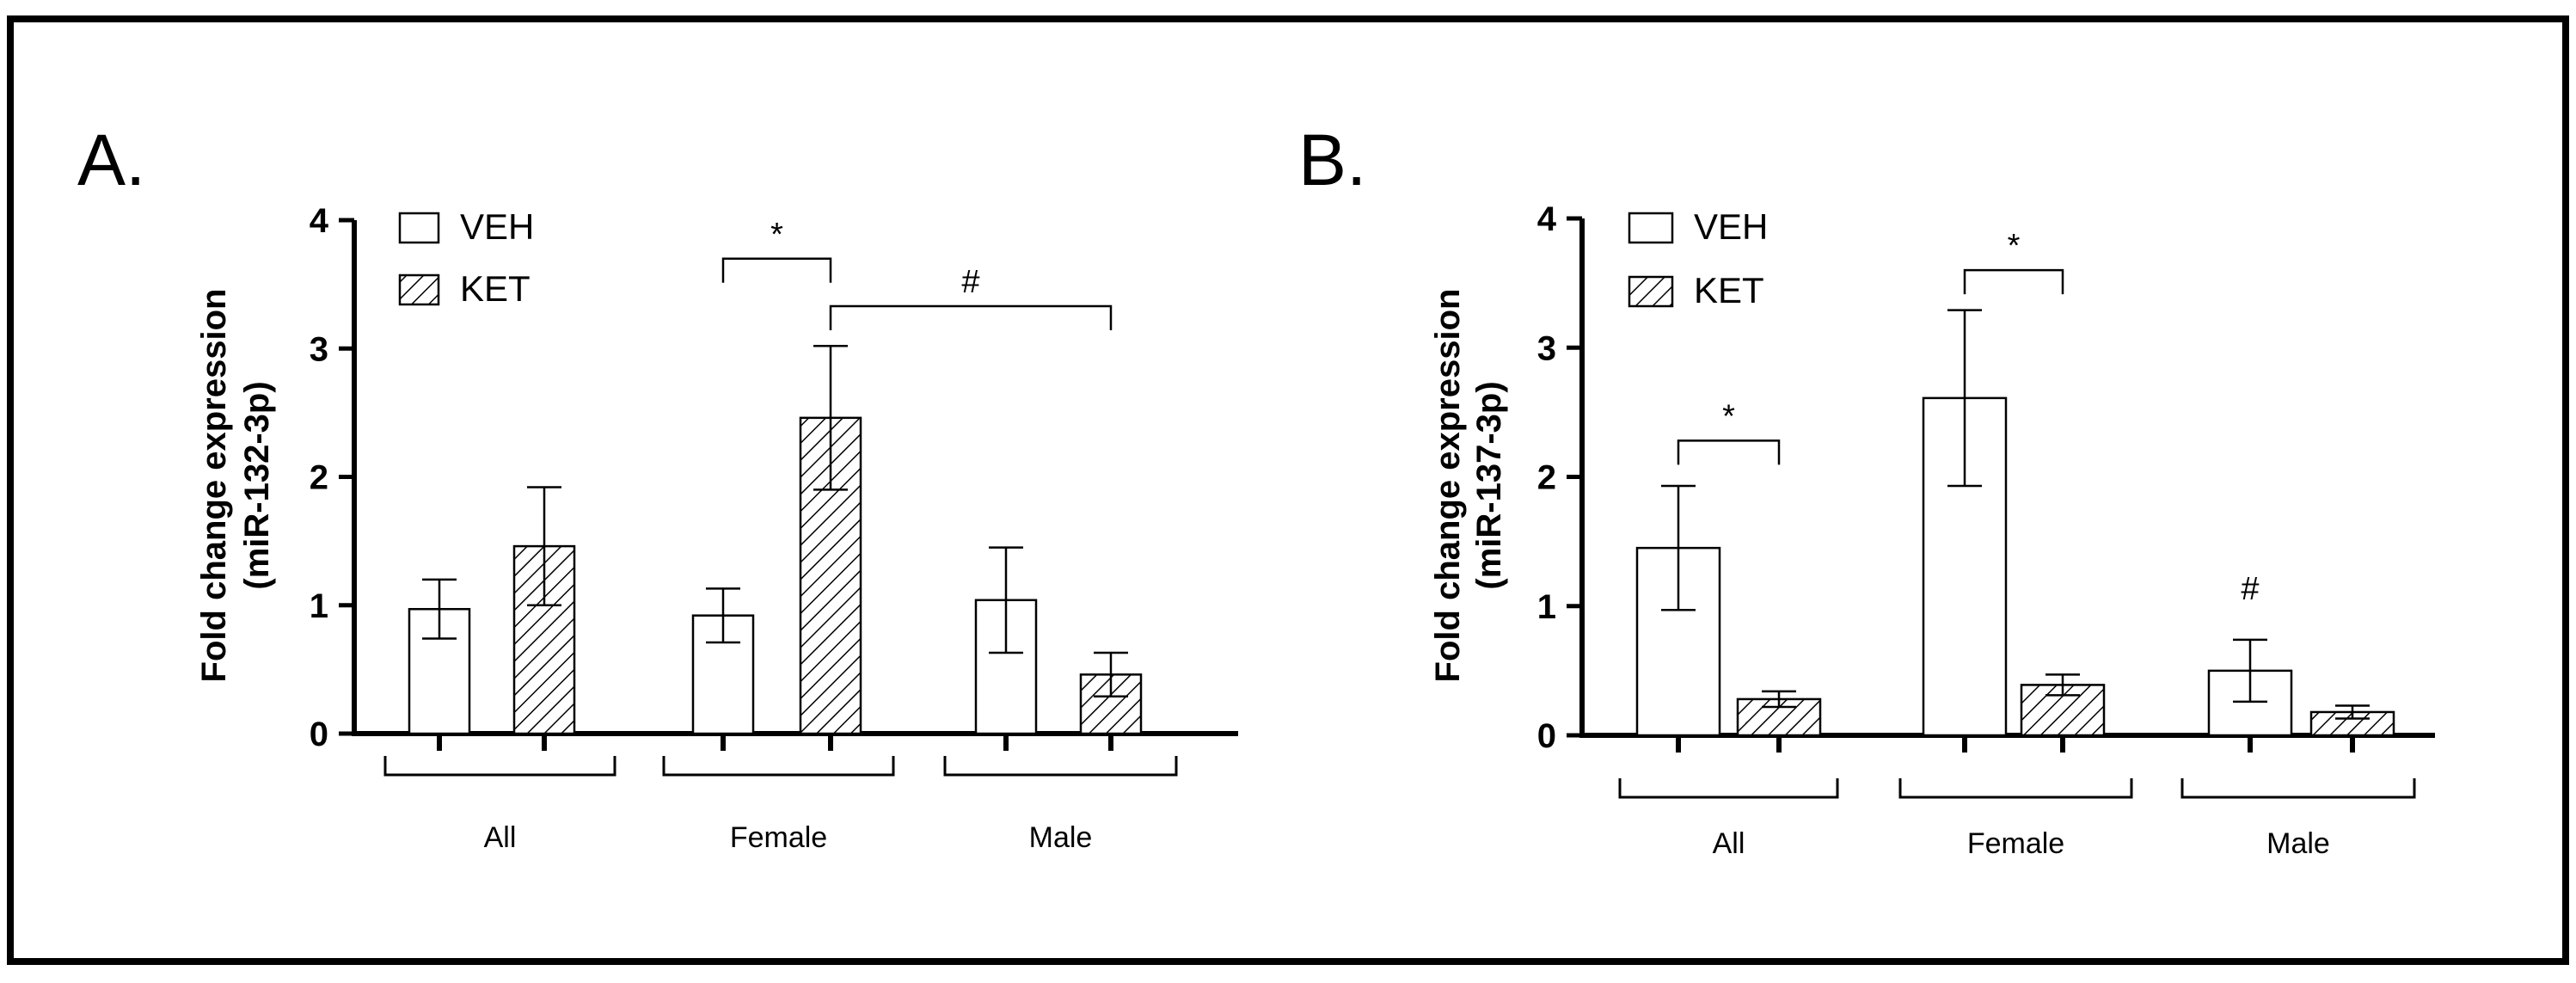  I want to click on y-axis-label-units: (miR-132-3p), so click(257, 485).